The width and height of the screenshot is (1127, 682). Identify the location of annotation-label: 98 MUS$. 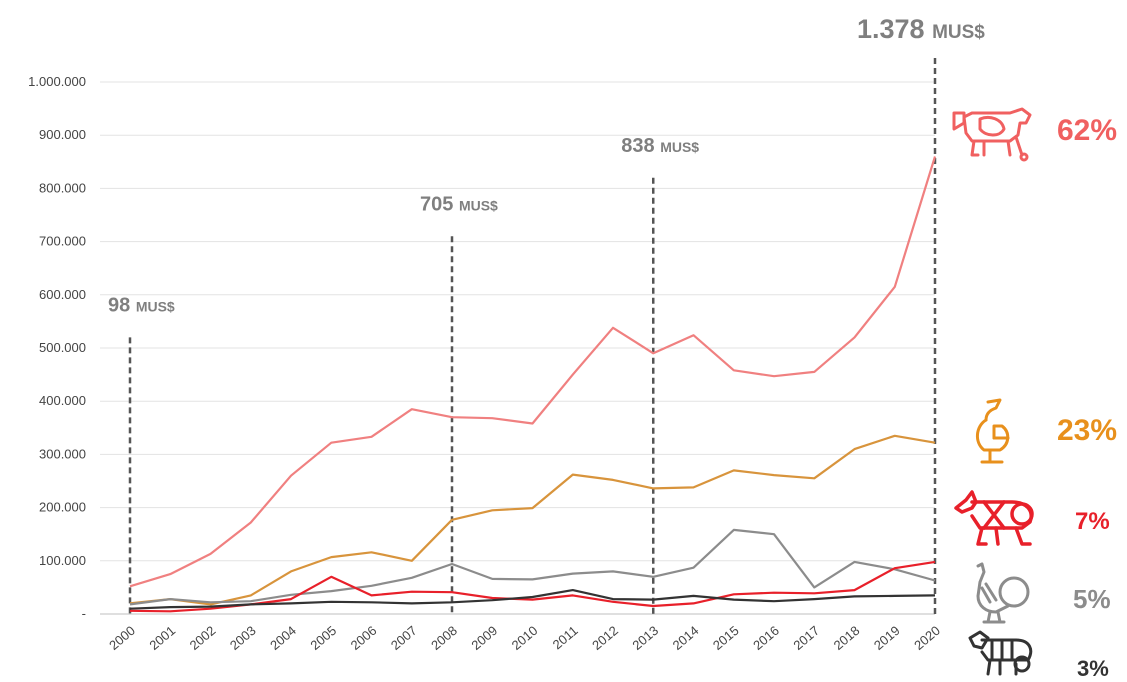
(141, 305).